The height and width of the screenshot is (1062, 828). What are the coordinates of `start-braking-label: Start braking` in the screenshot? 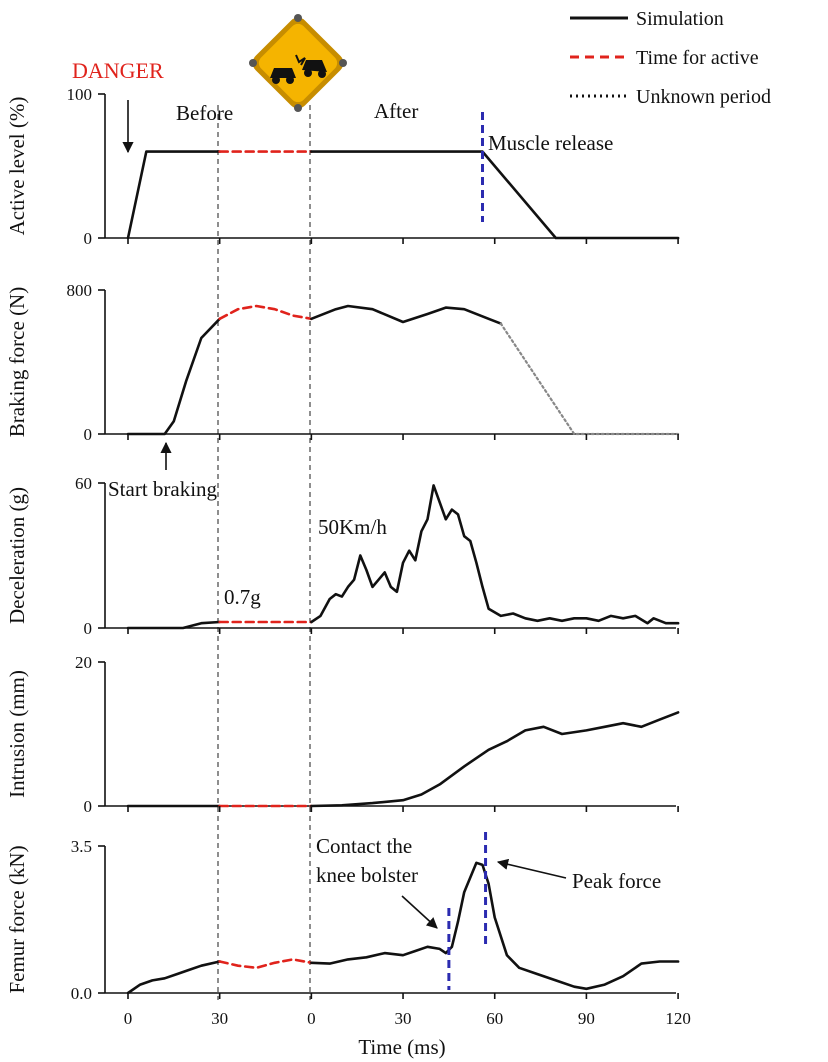 It's located at (163, 489).